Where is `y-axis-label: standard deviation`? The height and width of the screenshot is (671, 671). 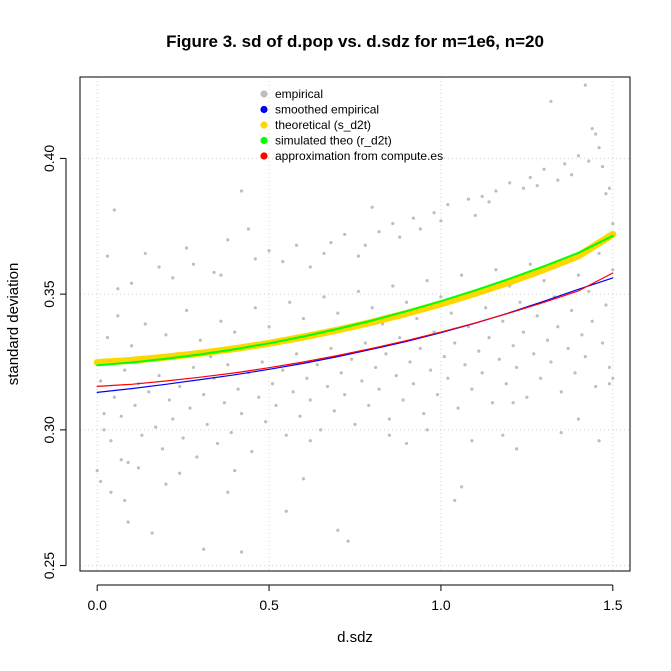
y-axis-label: standard deviation is located at coordinates (13, 324).